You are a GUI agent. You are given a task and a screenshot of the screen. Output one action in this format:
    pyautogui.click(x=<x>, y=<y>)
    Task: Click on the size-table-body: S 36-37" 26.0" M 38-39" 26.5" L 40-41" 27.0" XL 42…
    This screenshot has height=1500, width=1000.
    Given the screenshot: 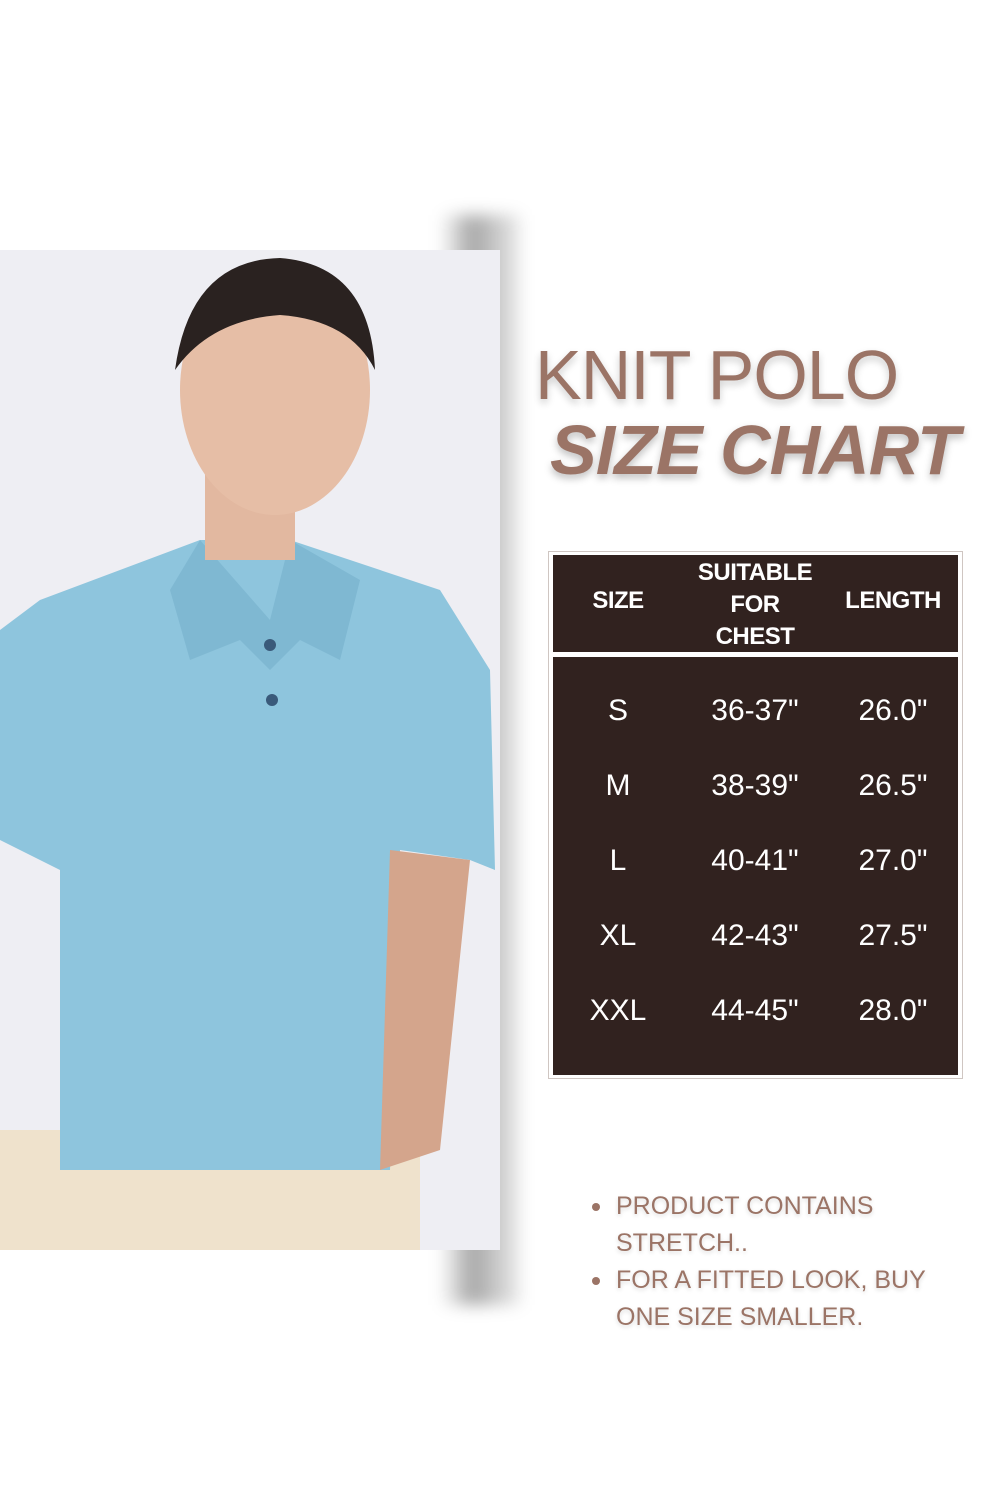 What is the action you would take?
    pyautogui.click(x=755, y=866)
    